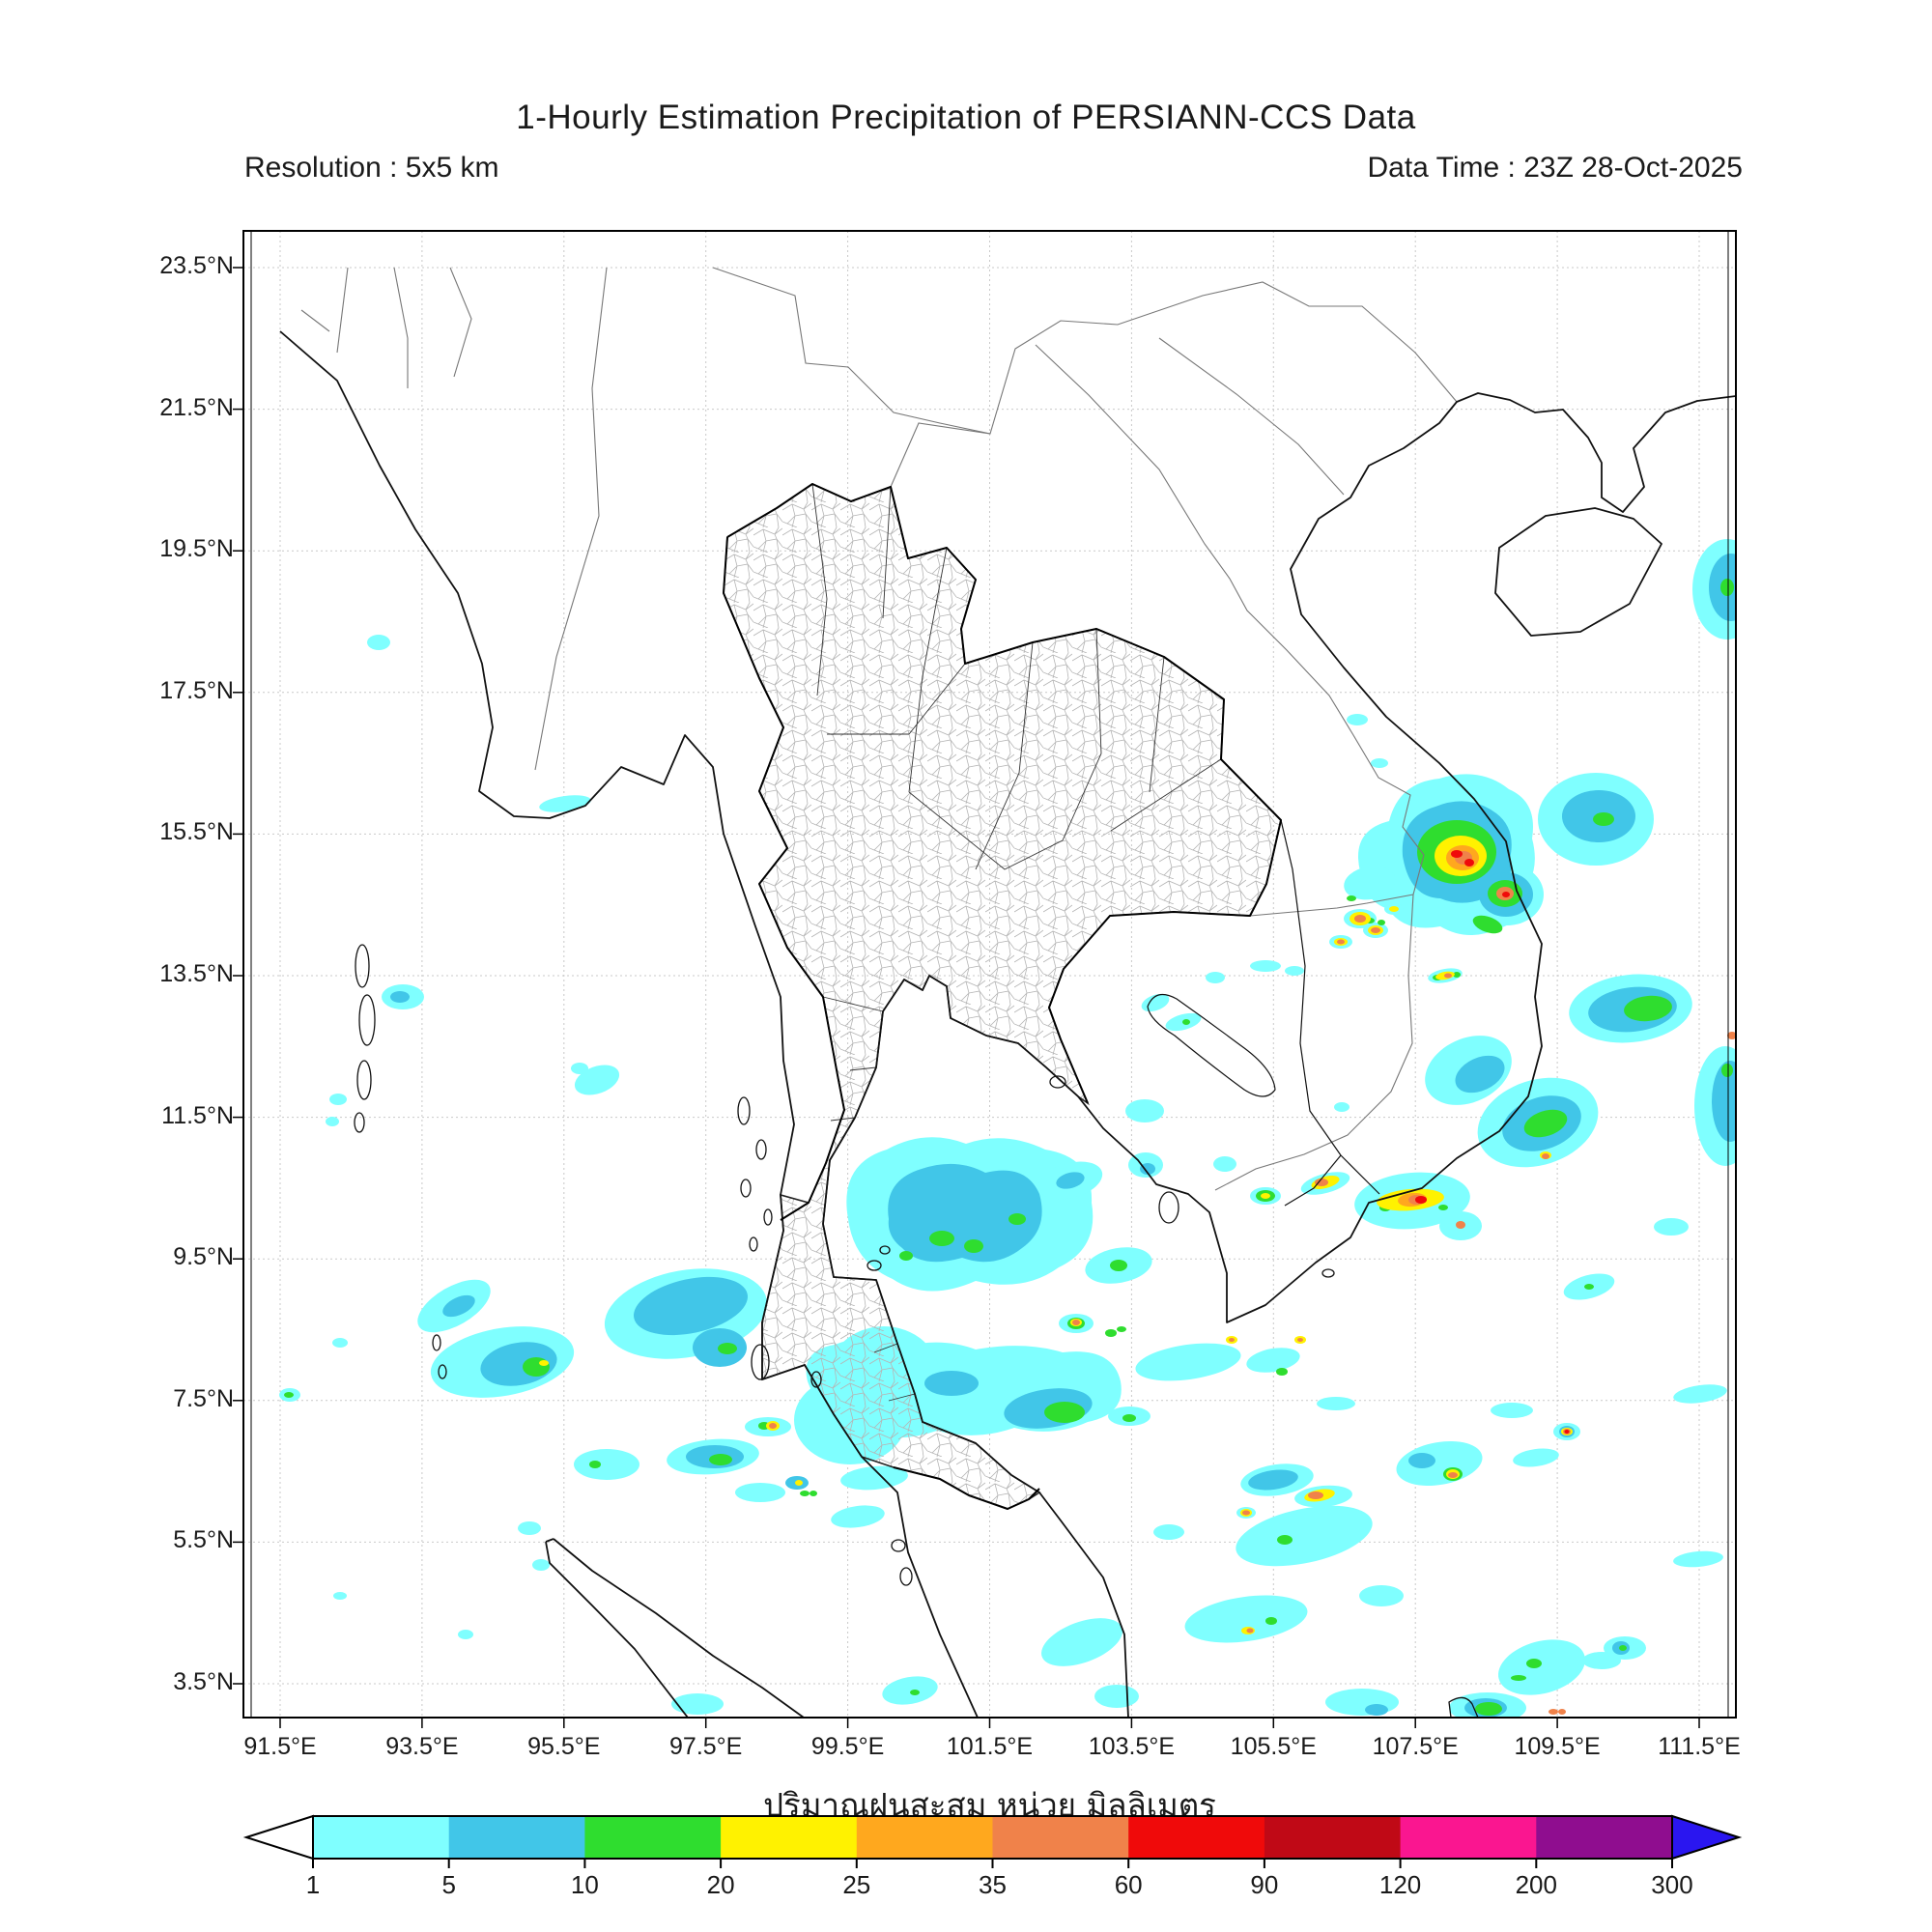  Describe the element at coordinates (203, 1257) in the screenshot. I see `lat-tick-label: 9.5°N` at that location.